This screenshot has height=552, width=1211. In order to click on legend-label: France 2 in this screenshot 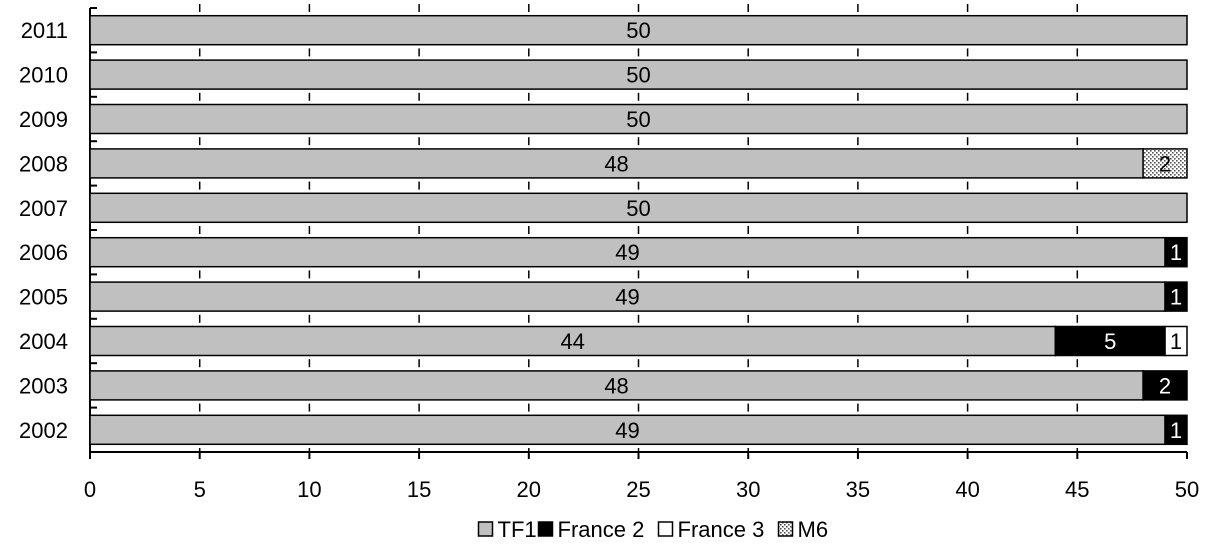, I will do `click(601, 529)`.